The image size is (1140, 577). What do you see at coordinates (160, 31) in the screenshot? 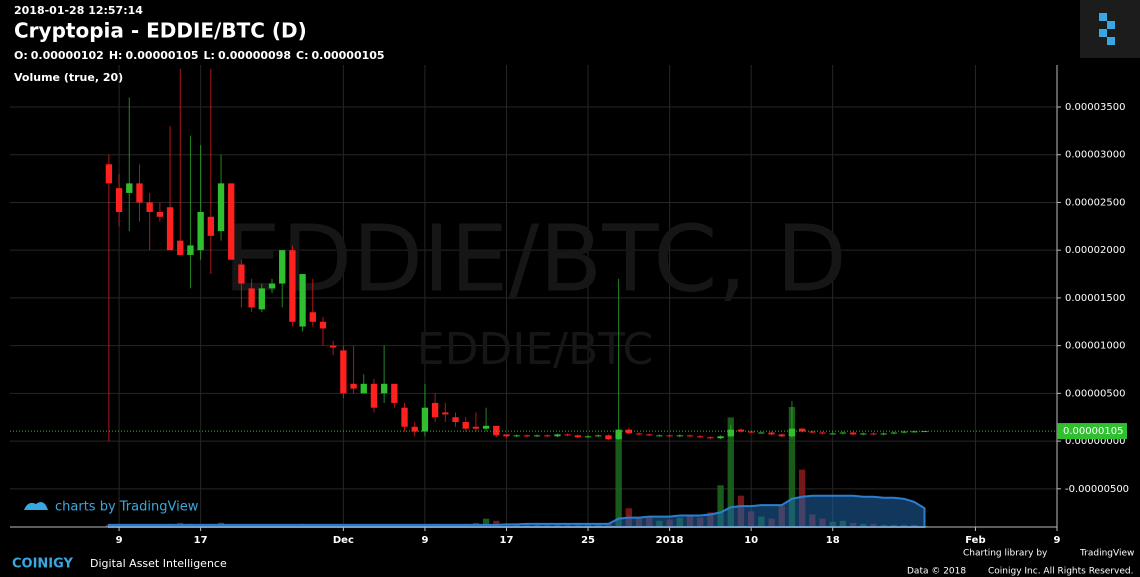
I see `title: Cryptopia - EDDIE/BTC (D)` at bounding box center [160, 31].